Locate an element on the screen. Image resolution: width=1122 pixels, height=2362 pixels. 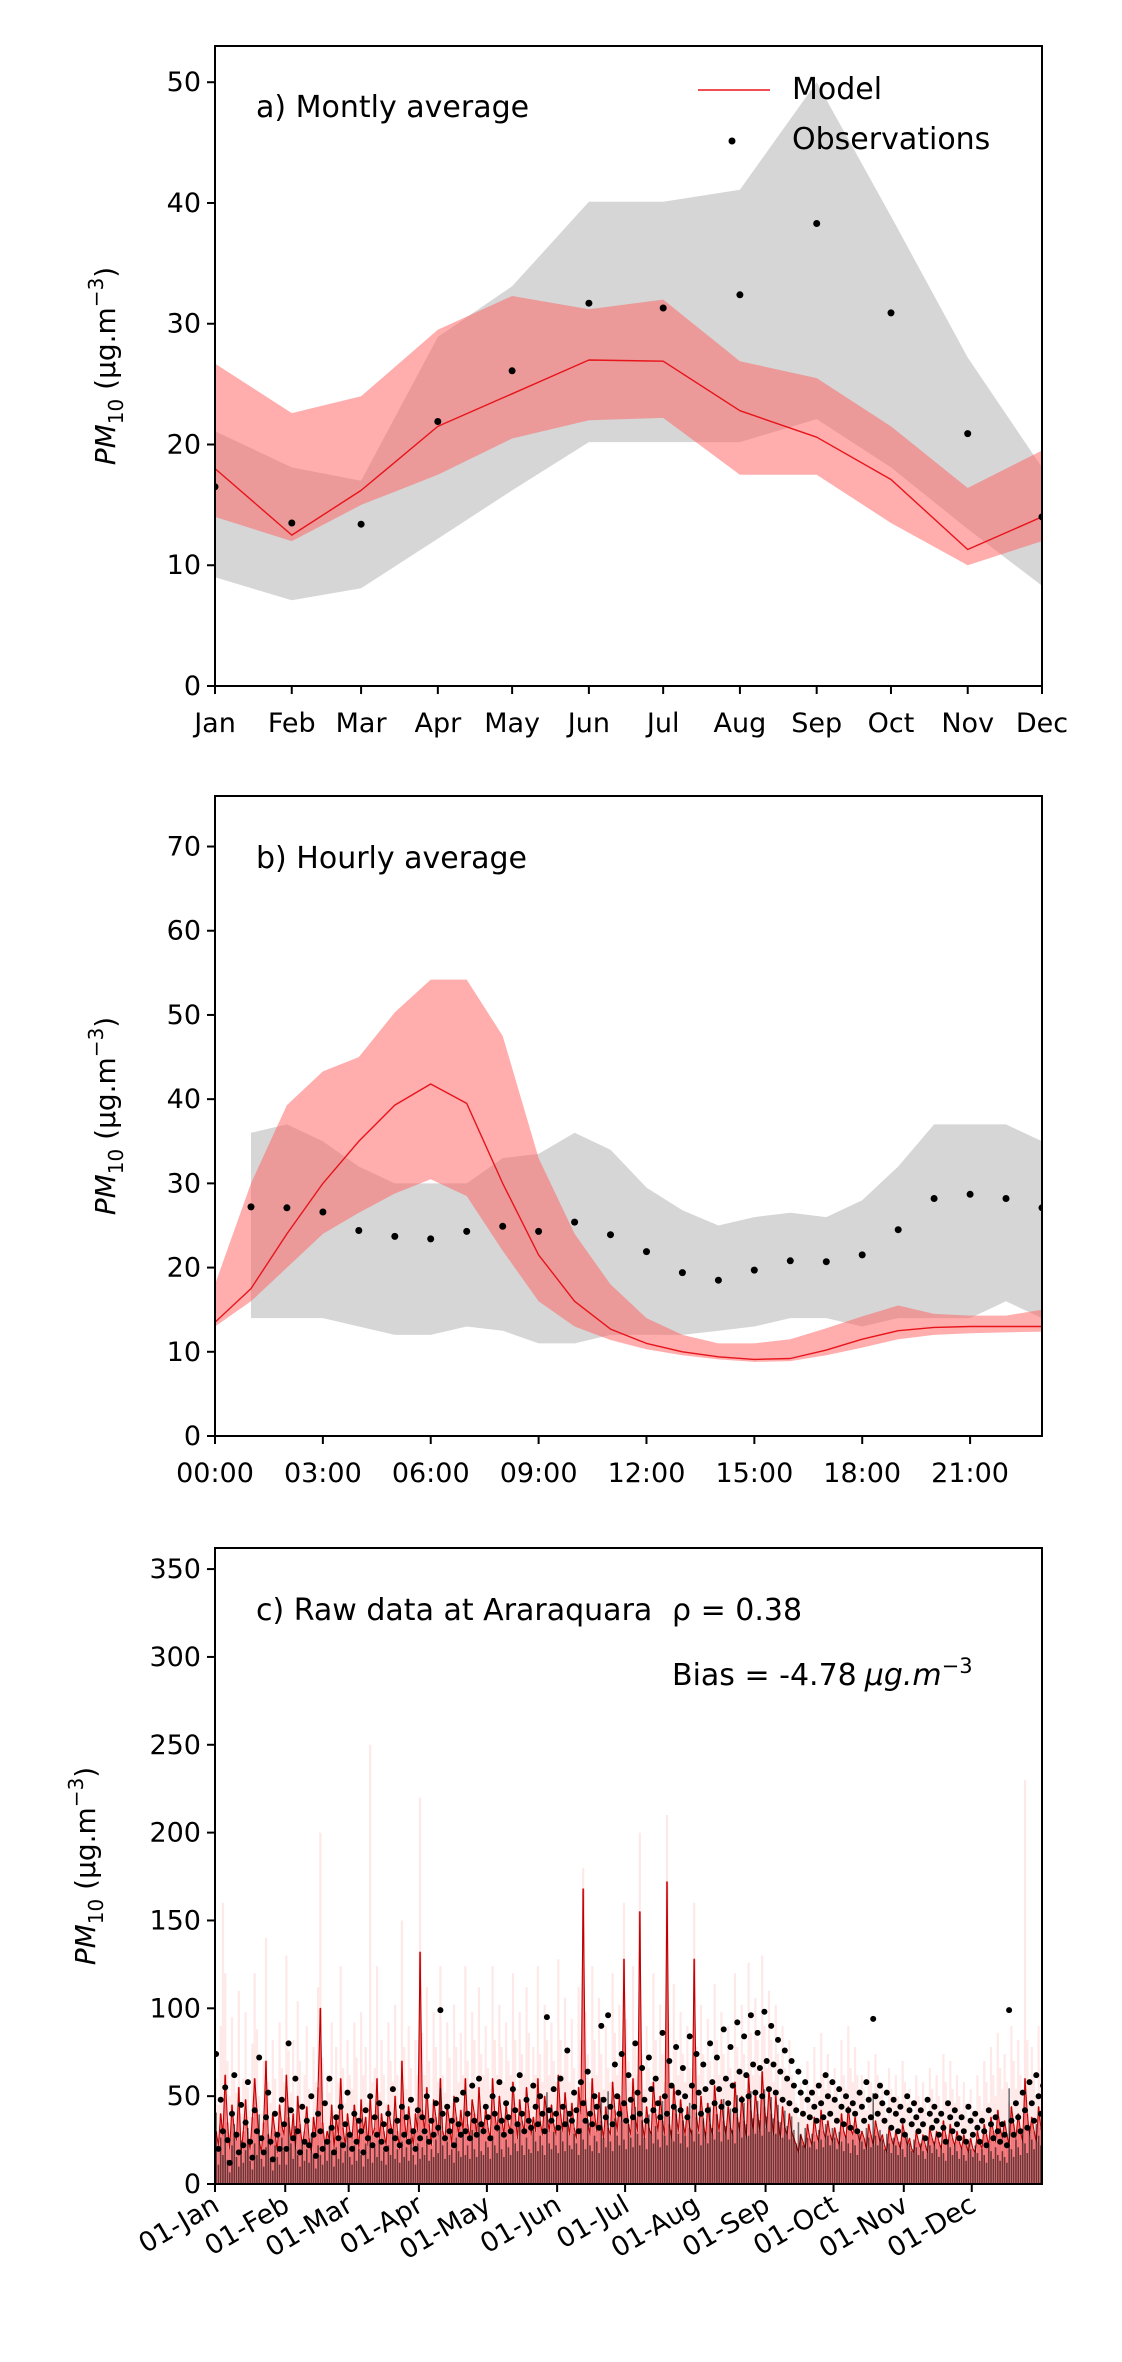
panel-c-title: c) Raw data at Araraquara is located at coordinates (454, 1610).